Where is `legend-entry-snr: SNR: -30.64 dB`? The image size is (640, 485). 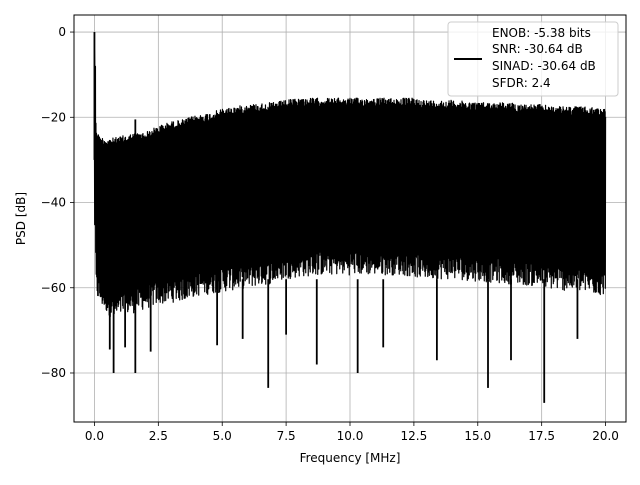 legend-entry-snr: SNR: -30.64 dB is located at coordinates (537, 49).